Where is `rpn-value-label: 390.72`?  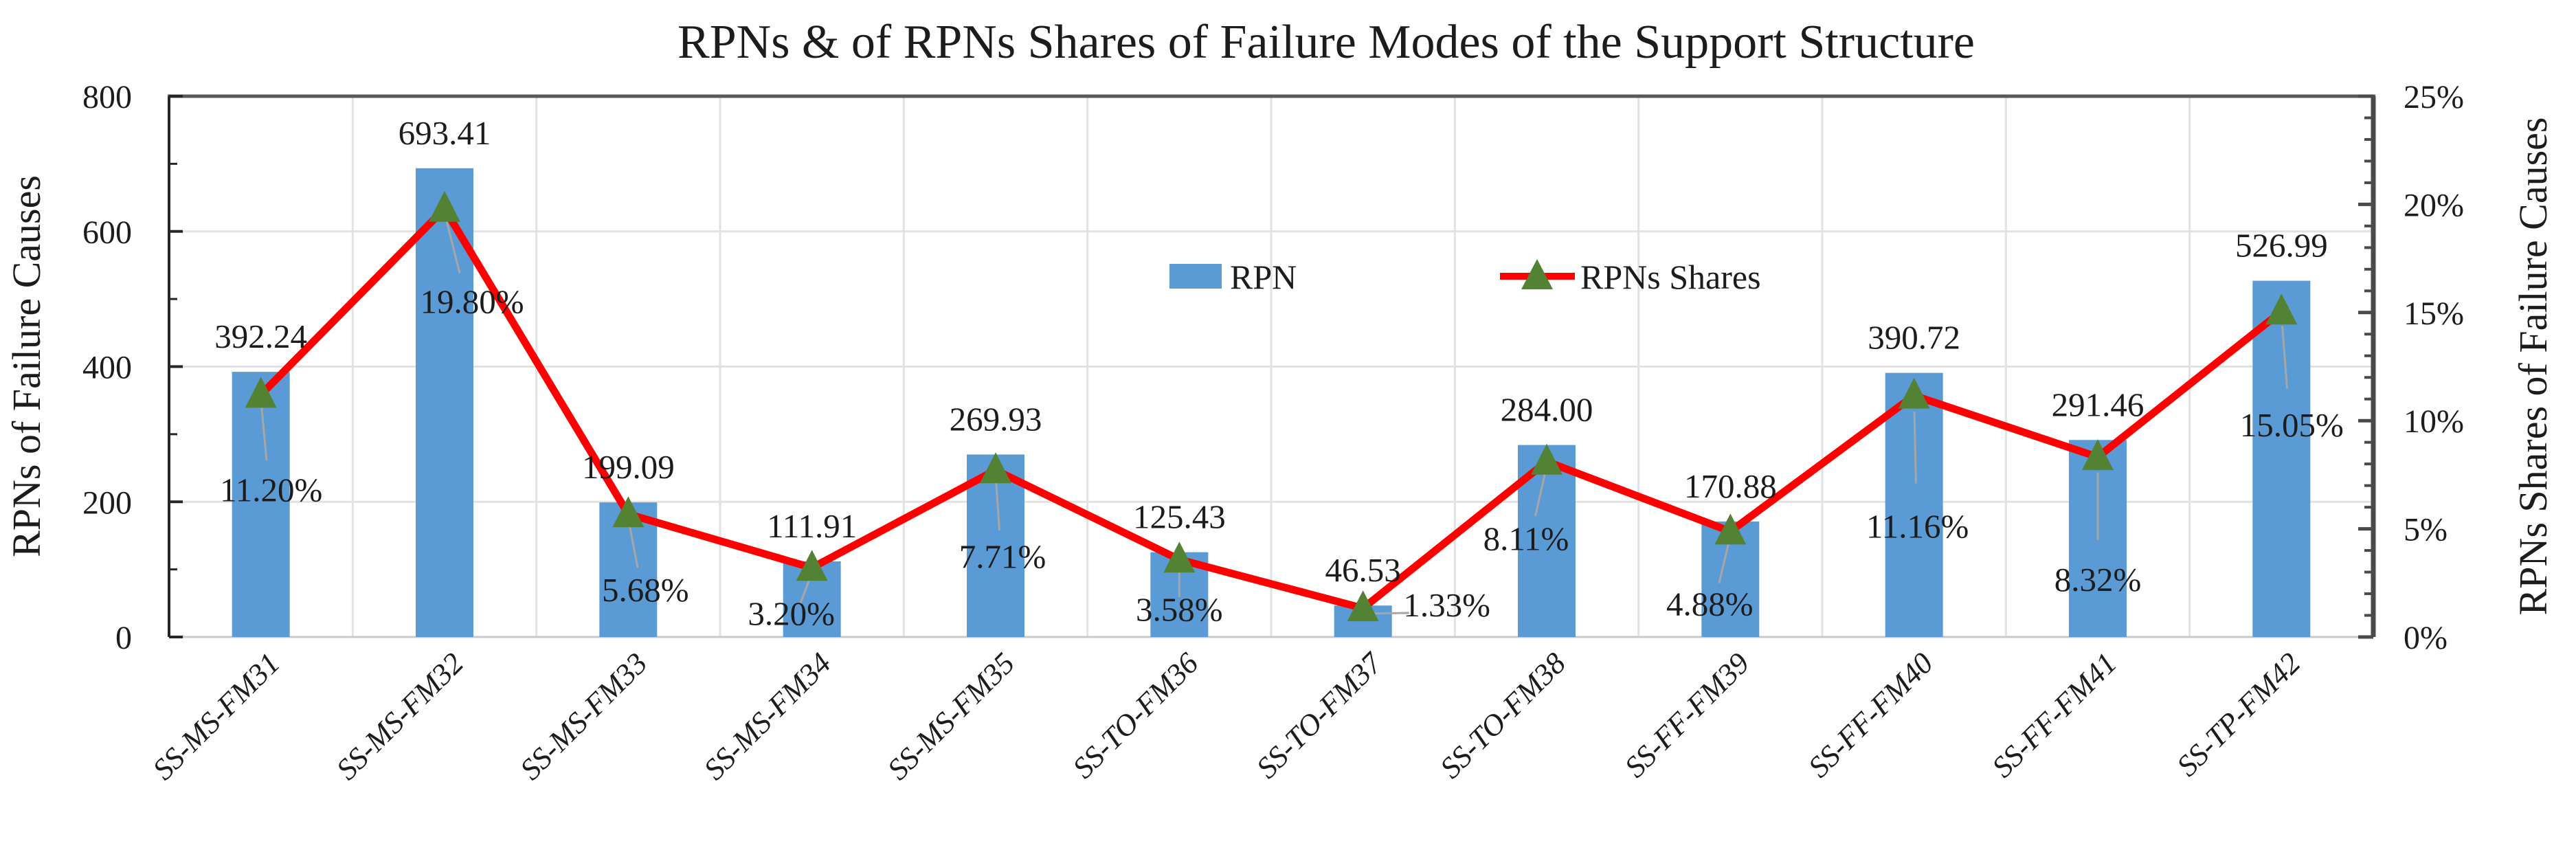
rpn-value-label: 390.72 is located at coordinates (1914, 338).